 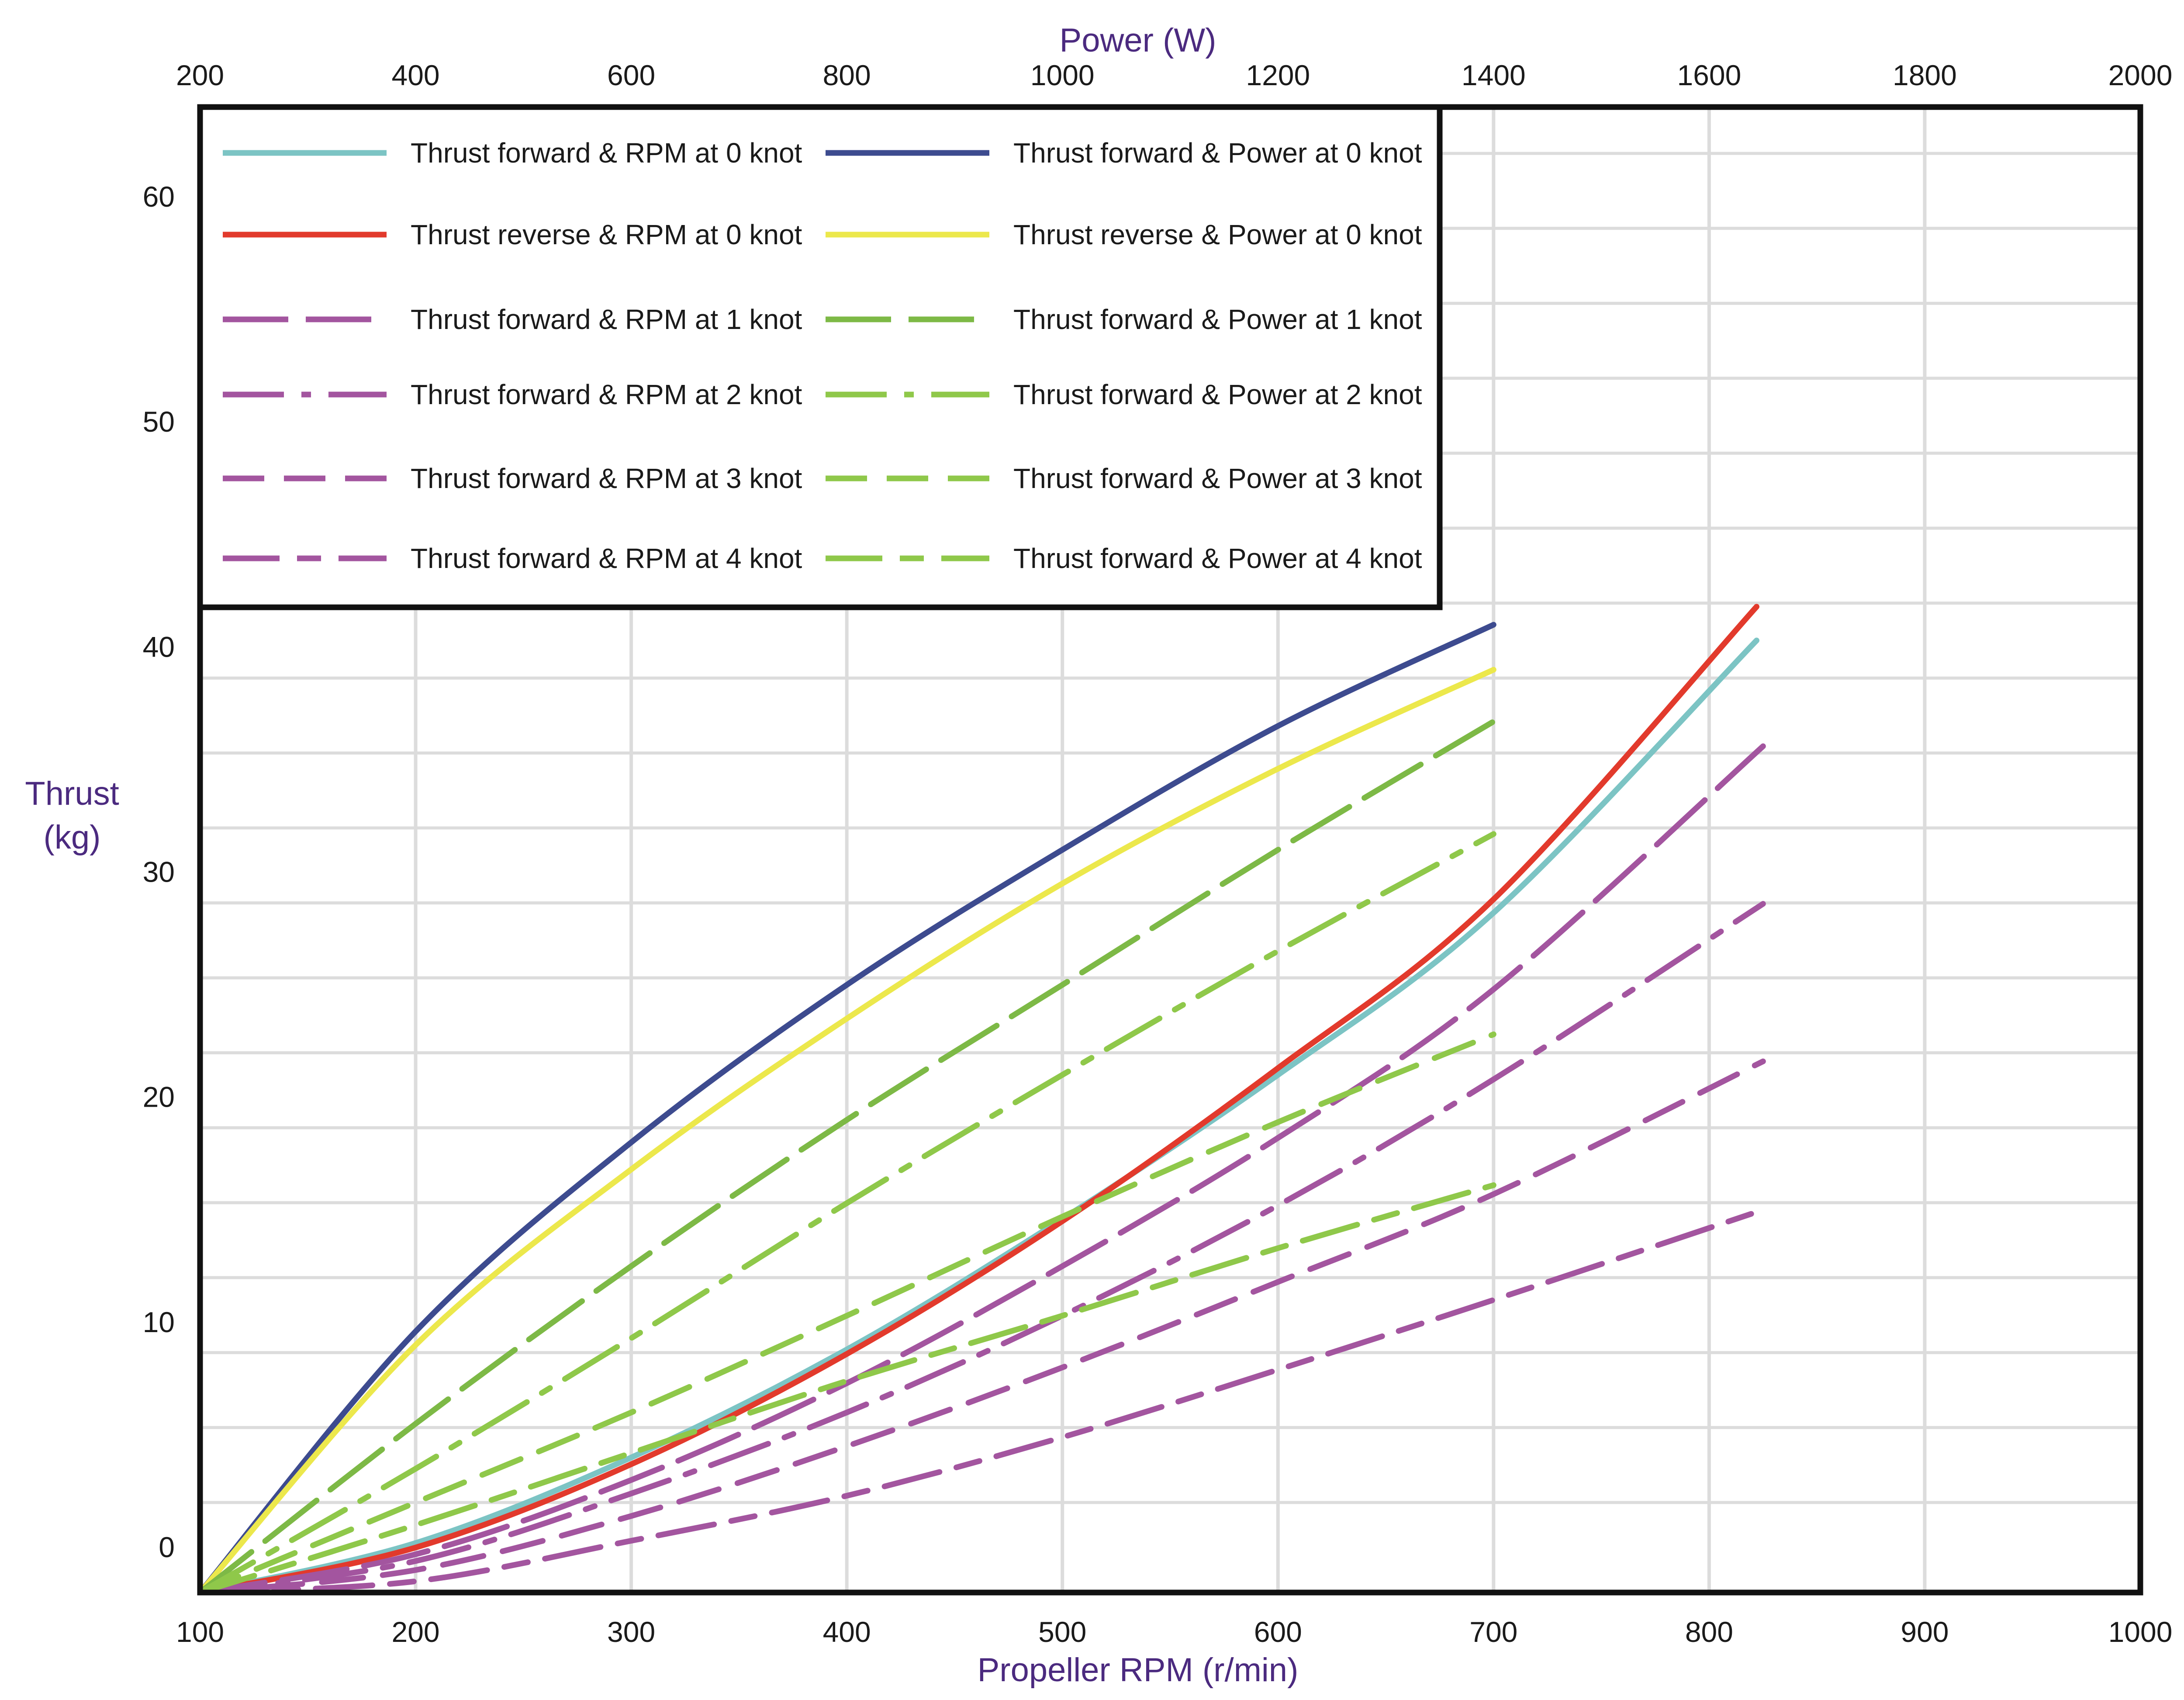 I want to click on x-top-tick-label: 1000, so click(x=1062, y=75).